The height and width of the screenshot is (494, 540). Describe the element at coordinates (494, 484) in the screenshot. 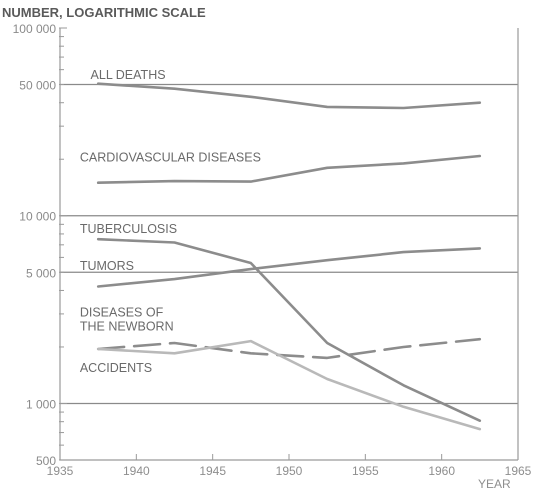

I see `x-axis-label: YEAR` at that location.